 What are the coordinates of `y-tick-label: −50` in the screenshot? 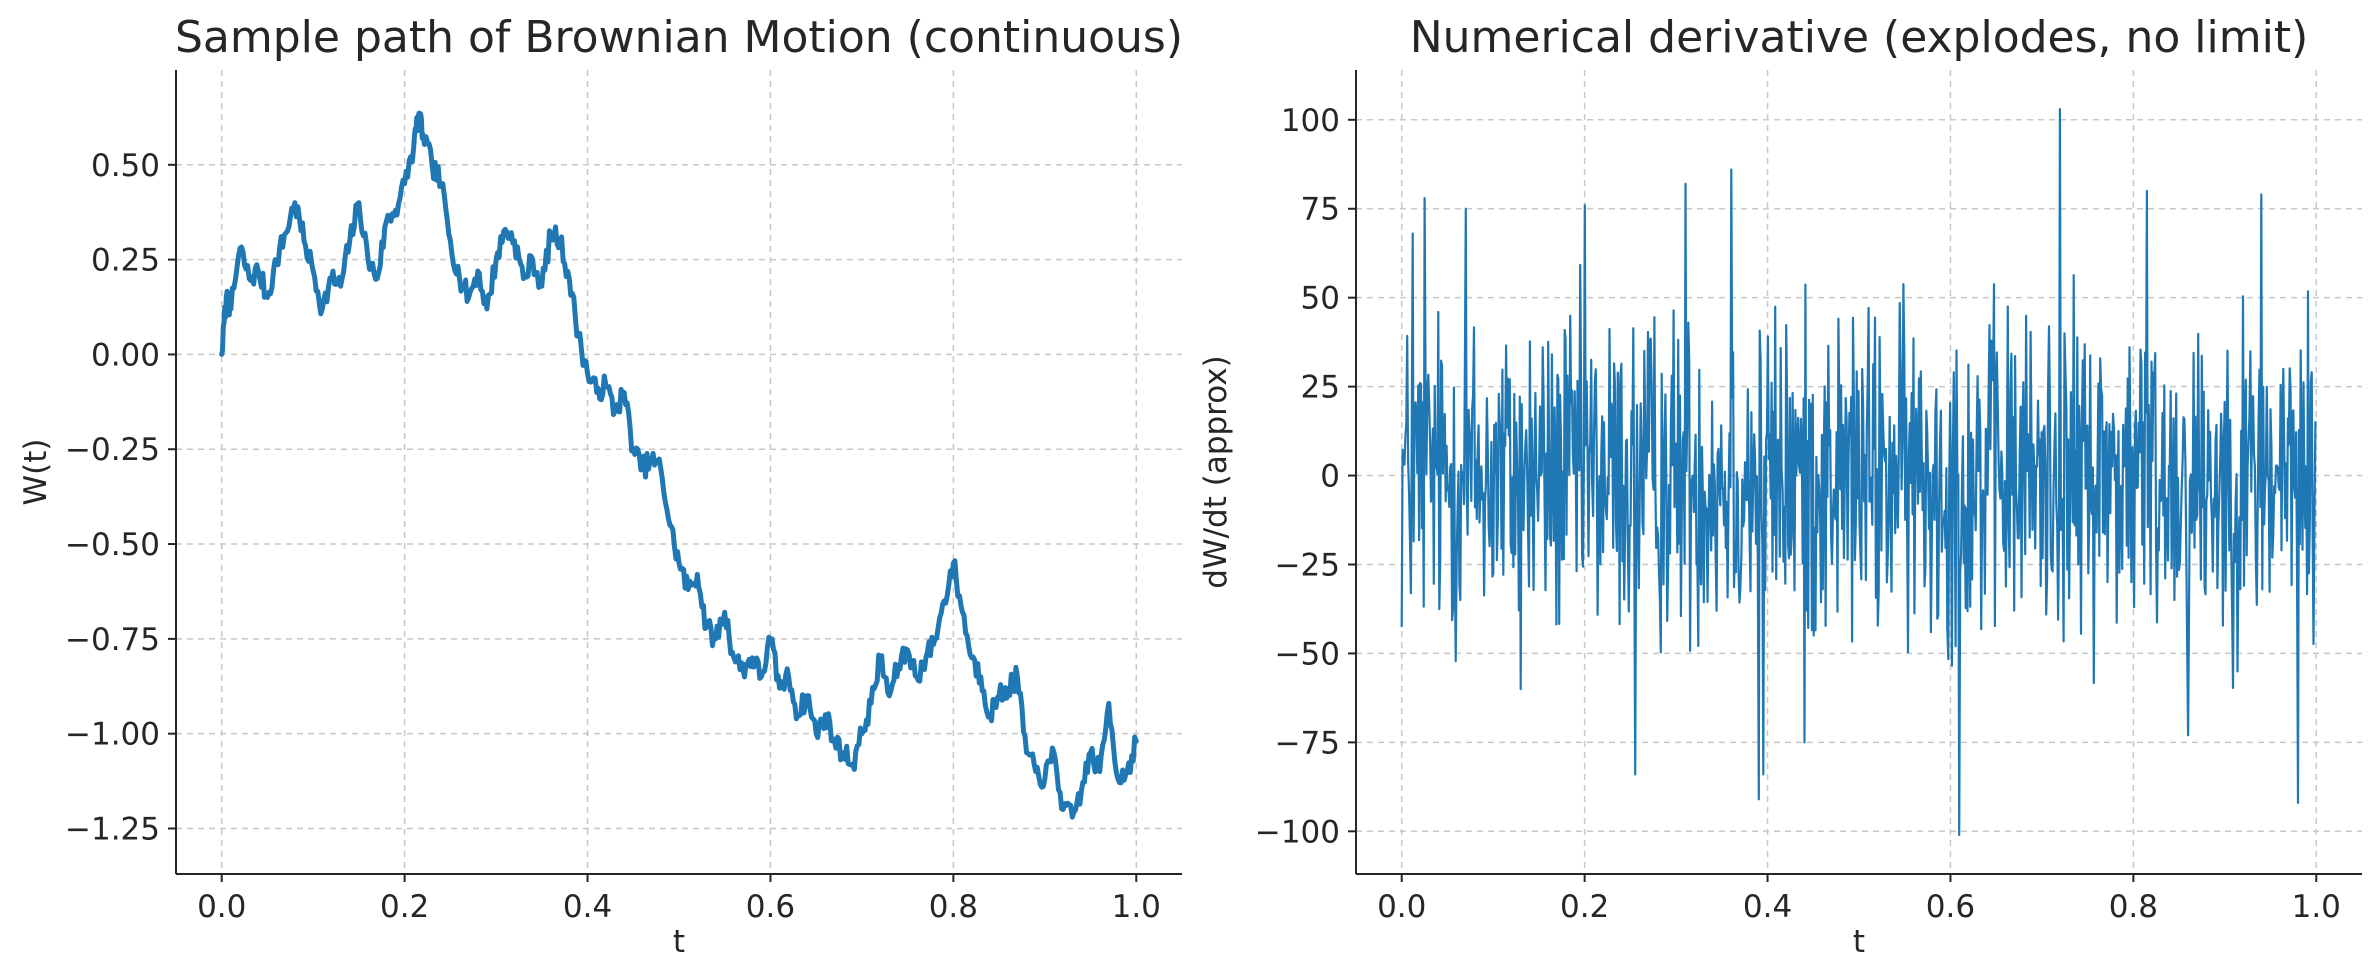 It's located at (1307, 654).